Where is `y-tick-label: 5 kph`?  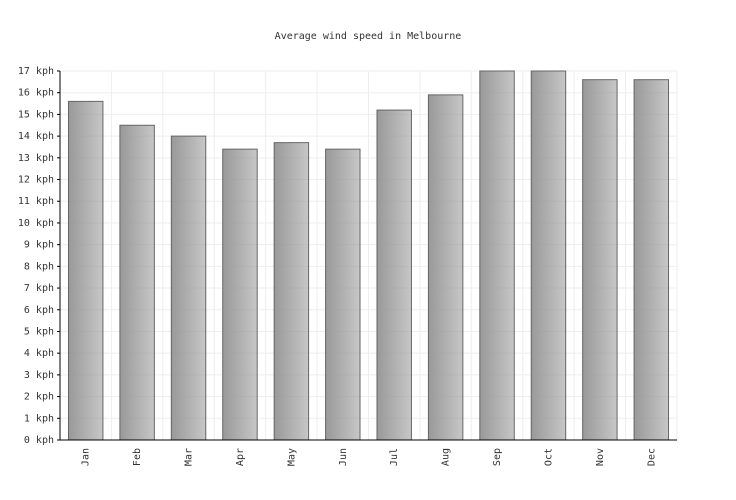 y-tick-label: 5 kph is located at coordinates (39, 331).